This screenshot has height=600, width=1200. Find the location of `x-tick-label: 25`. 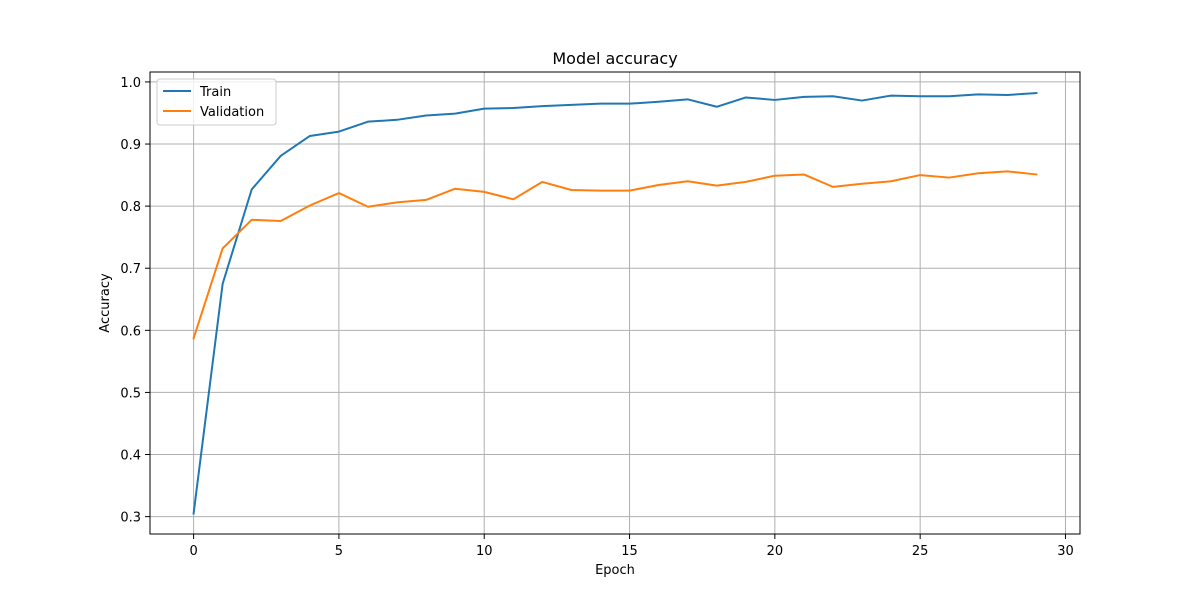

x-tick-label: 25 is located at coordinates (920, 551).